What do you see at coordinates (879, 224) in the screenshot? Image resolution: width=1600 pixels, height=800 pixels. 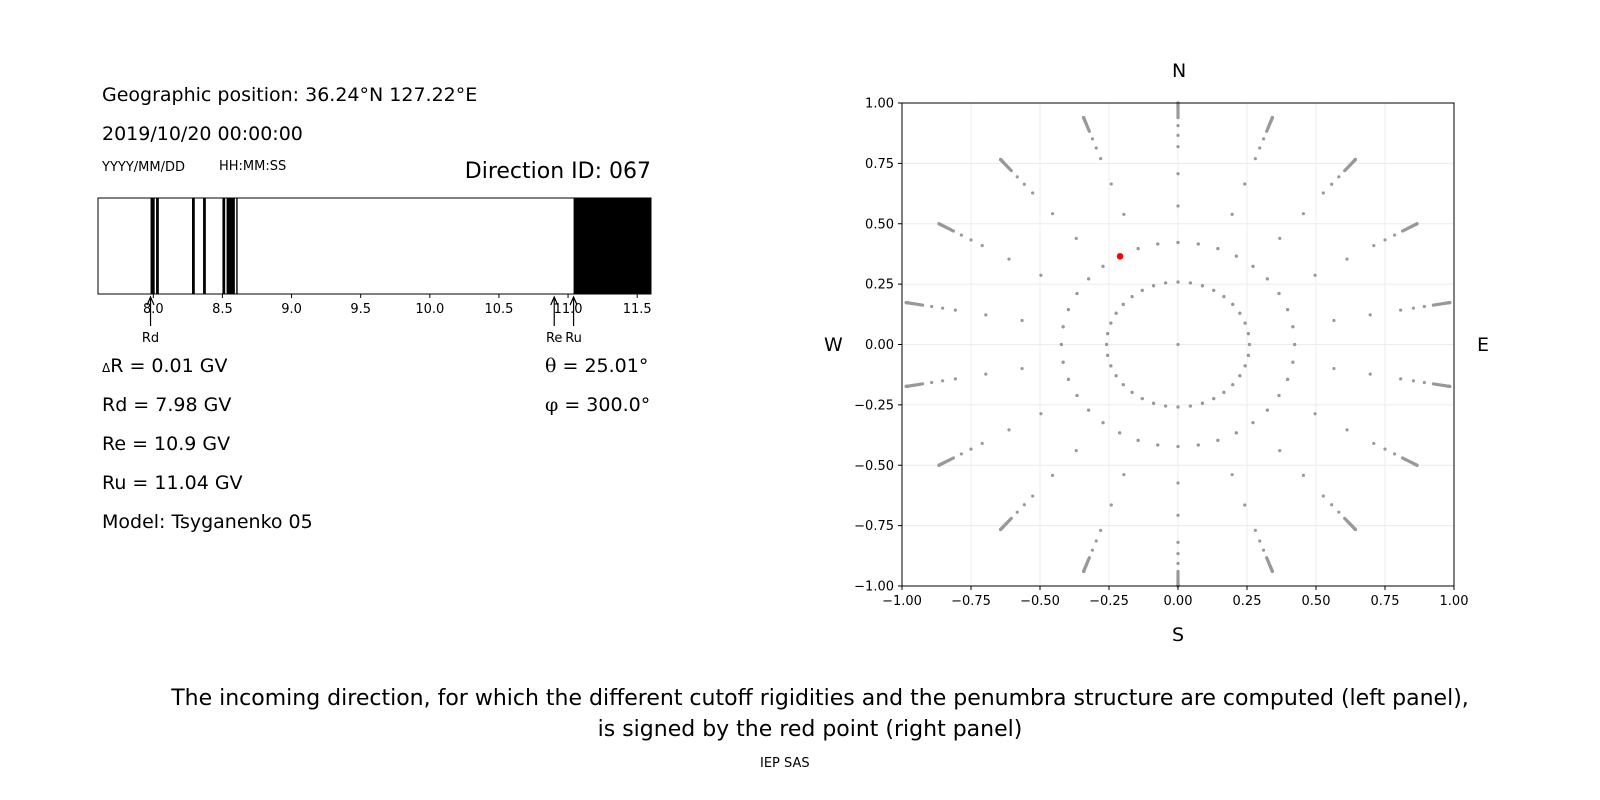 I see `y-tick-label: 0.50` at bounding box center [879, 224].